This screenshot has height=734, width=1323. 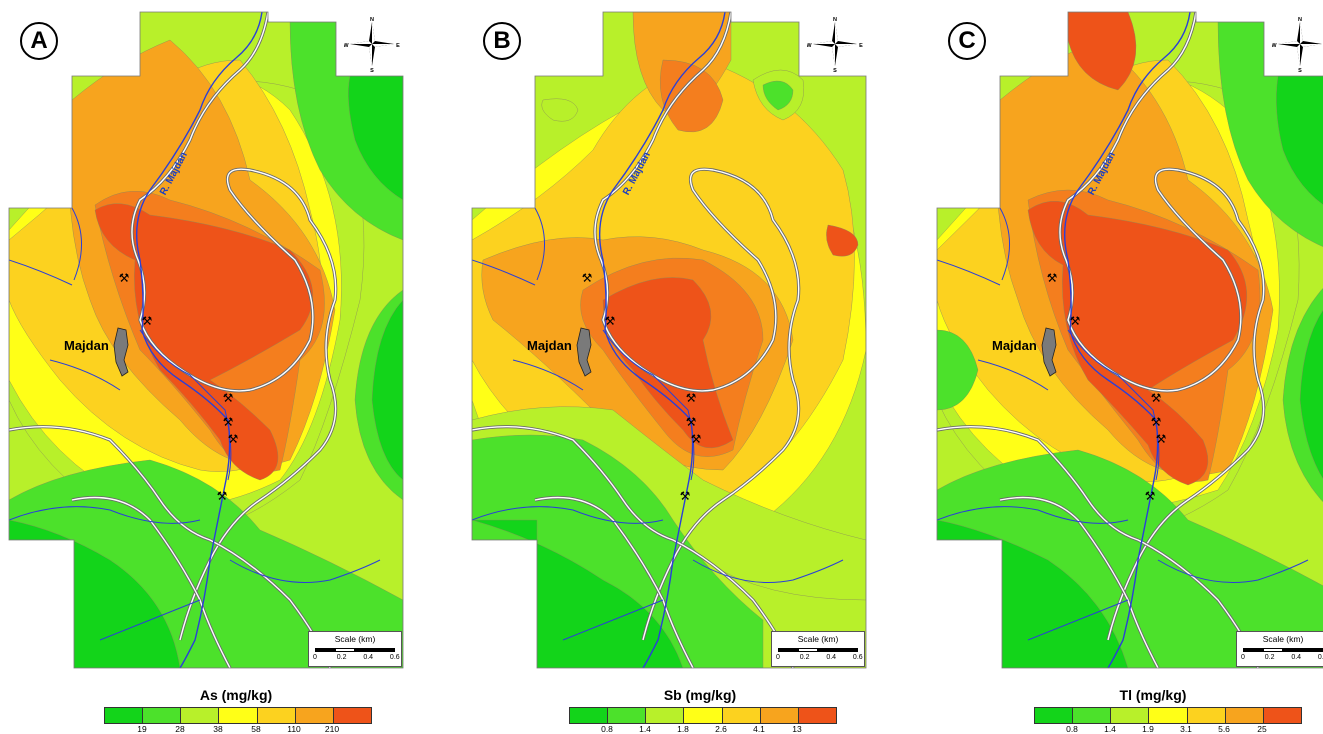 What do you see at coordinates (700, 695) in the screenshot?
I see `legend-title: Sb (mg/kg)` at bounding box center [700, 695].